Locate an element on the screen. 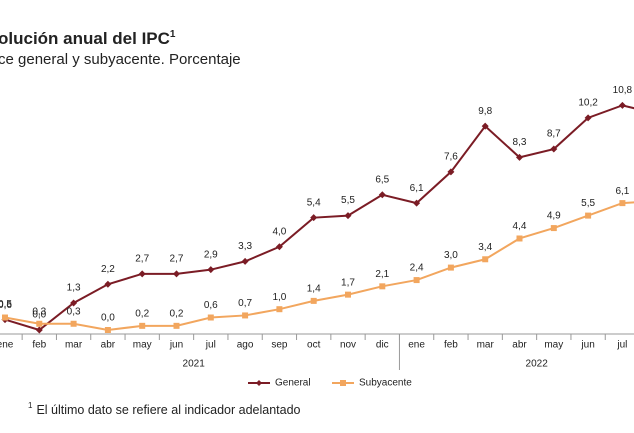 The width and height of the screenshot is (634, 433). data-label: 3,0 is located at coordinates (451, 255).